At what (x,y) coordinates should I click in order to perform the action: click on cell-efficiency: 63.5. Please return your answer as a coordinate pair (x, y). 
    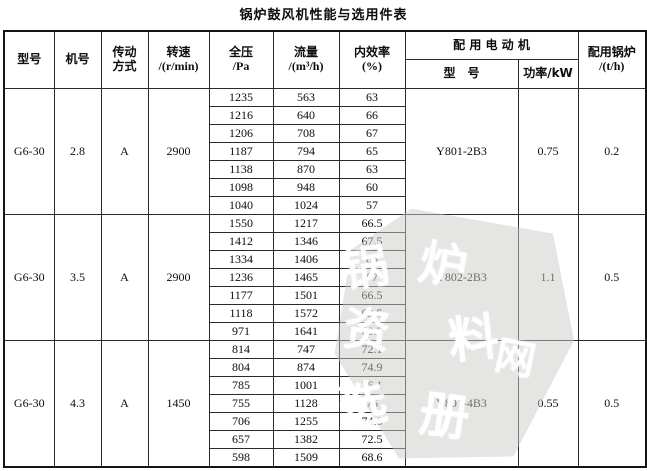
    Looking at the image, I should click on (372, 313).